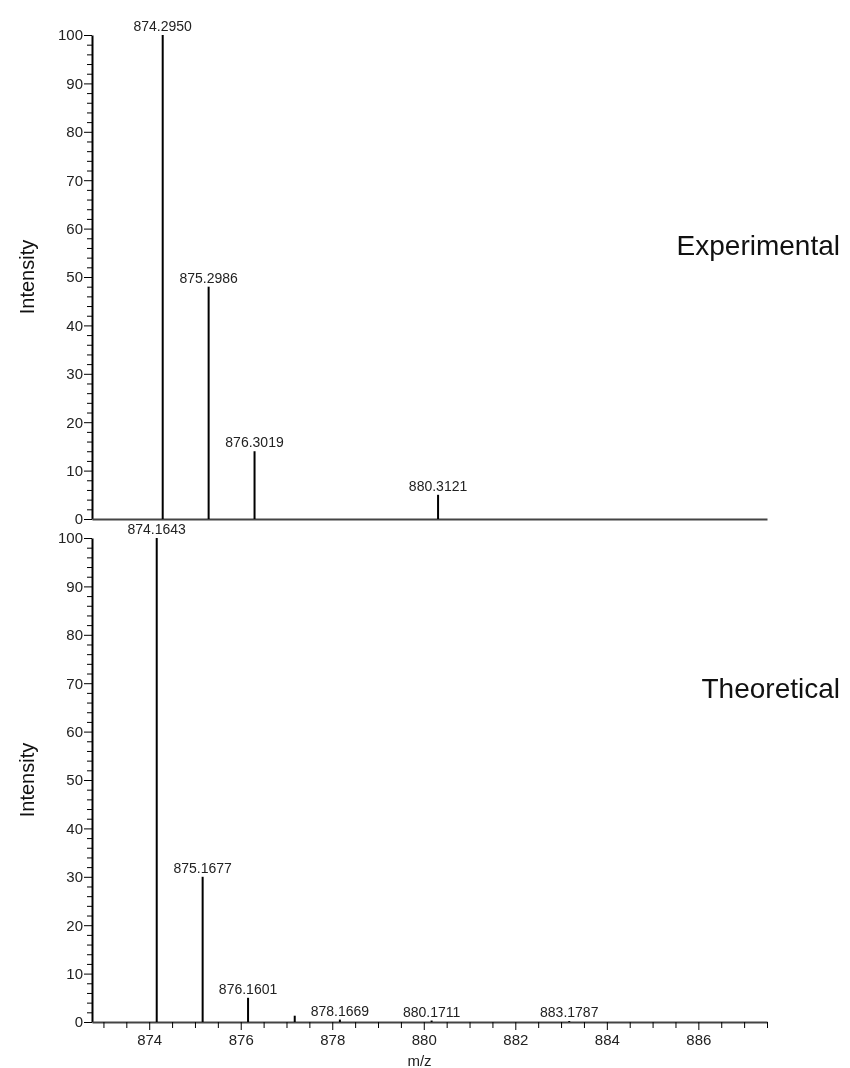  Describe the element at coordinates (419, 1060) in the screenshot. I see `x-axis-title: m/z` at that location.